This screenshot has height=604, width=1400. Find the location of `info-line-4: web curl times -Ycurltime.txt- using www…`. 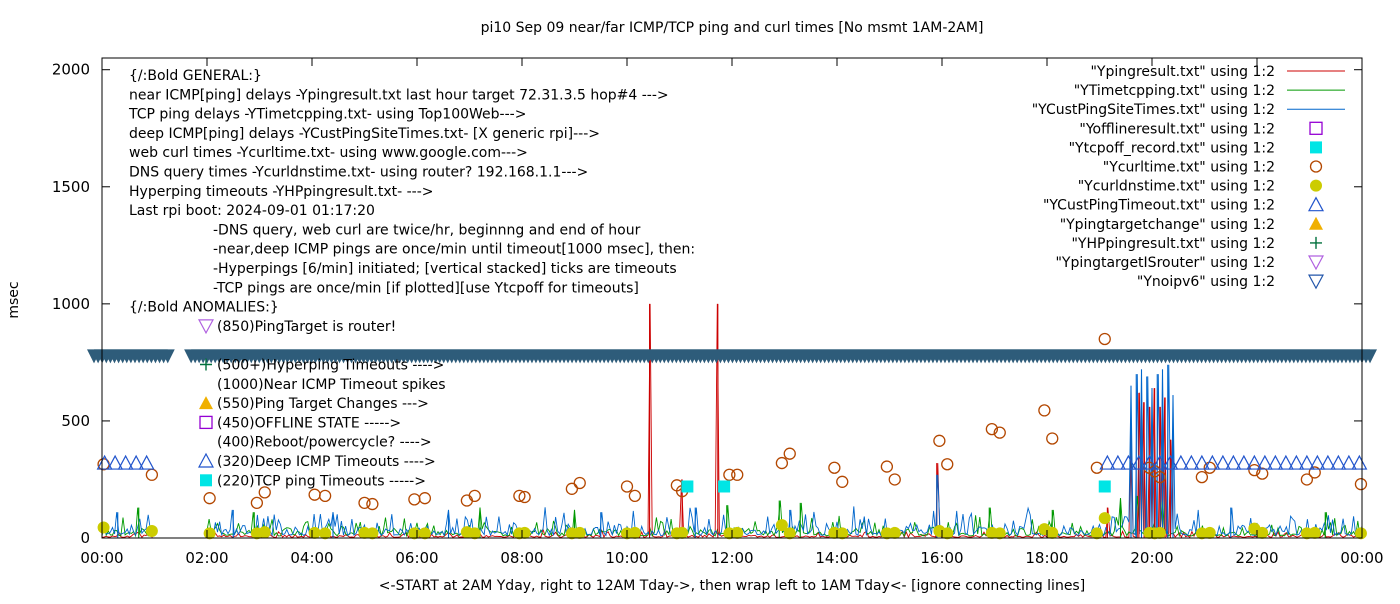

info-line-4: web curl times -Ycurltime.txt- using www… is located at coordinates (328, 153).